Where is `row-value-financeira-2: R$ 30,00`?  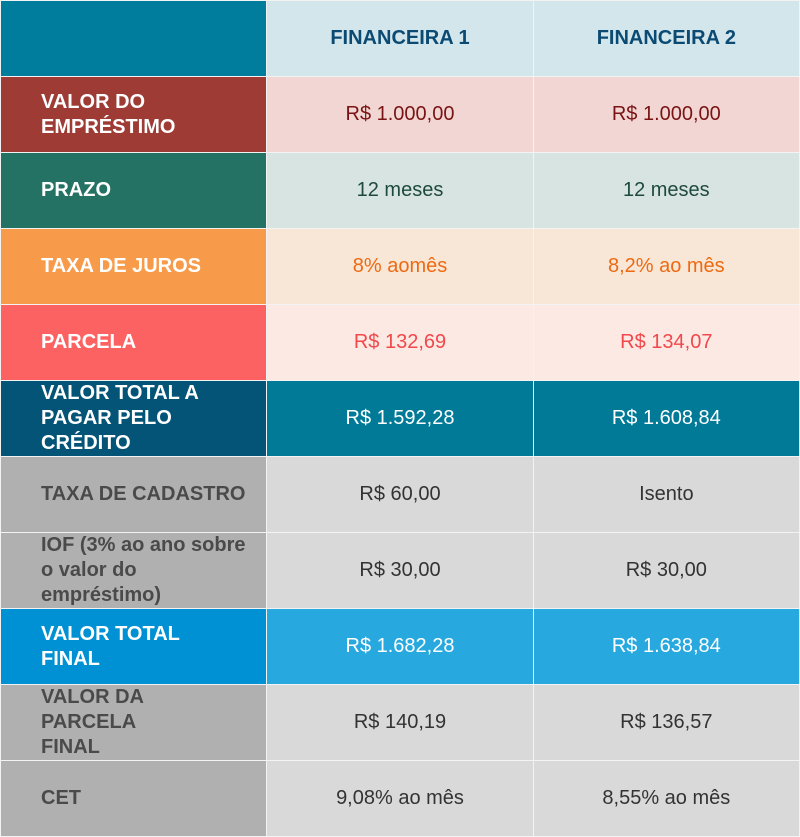
row-value-financeira-2: R$ 30,00 is located at coordinates (666, 570).